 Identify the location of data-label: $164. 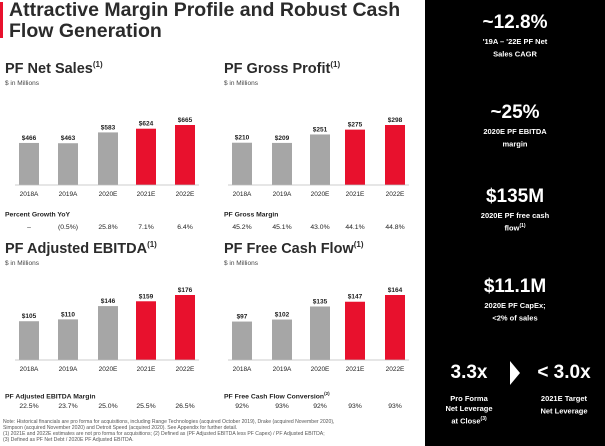
(395, 290).